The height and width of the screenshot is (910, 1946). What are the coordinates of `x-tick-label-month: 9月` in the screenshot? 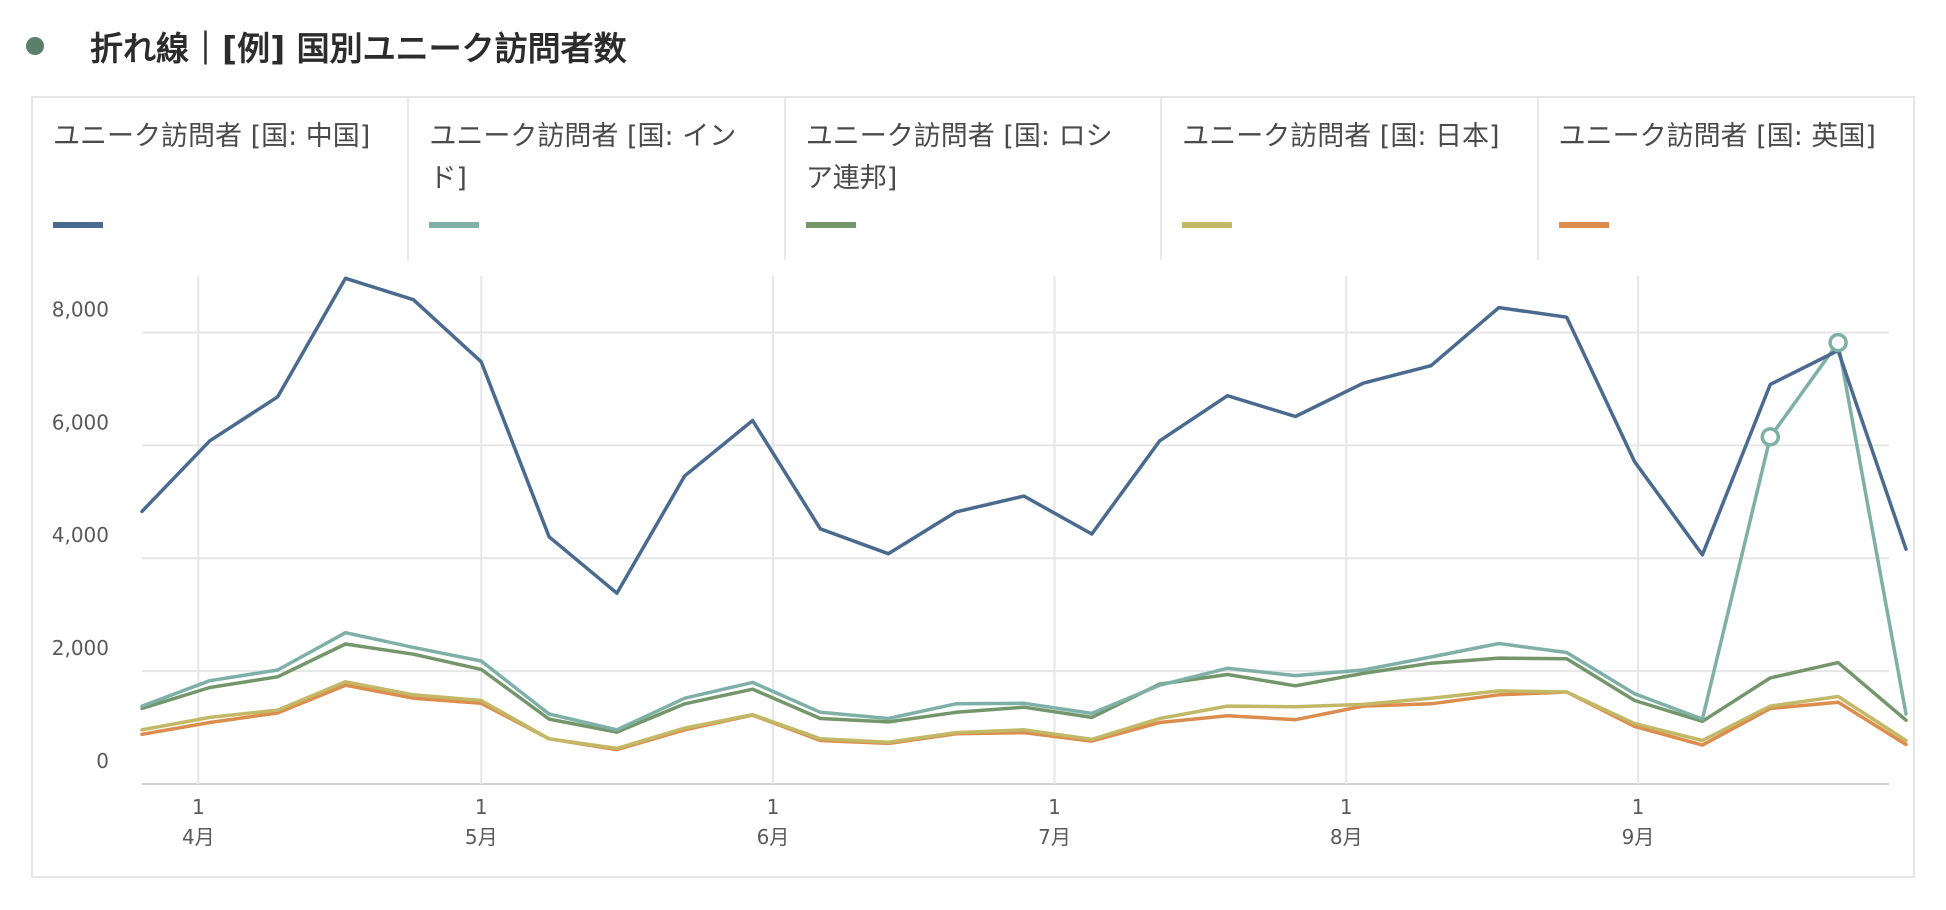 It's located at (1638, 837).